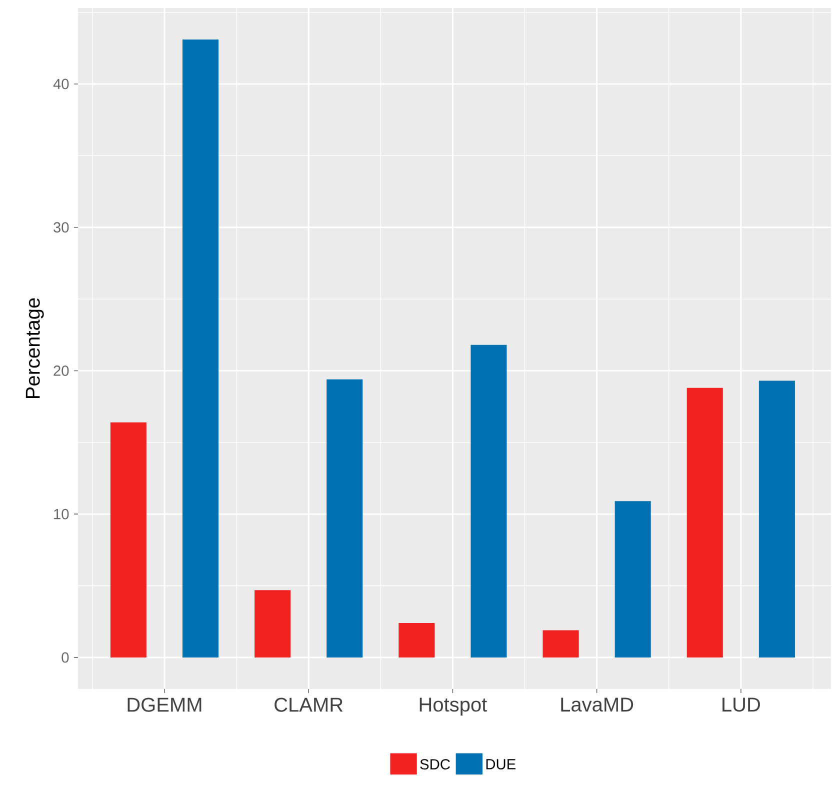 This screenshot has height=797, width=840. Describe the element at coordinates (454, 707) in the screenshot. I see `x-tick-label: Hotspot` at that location.